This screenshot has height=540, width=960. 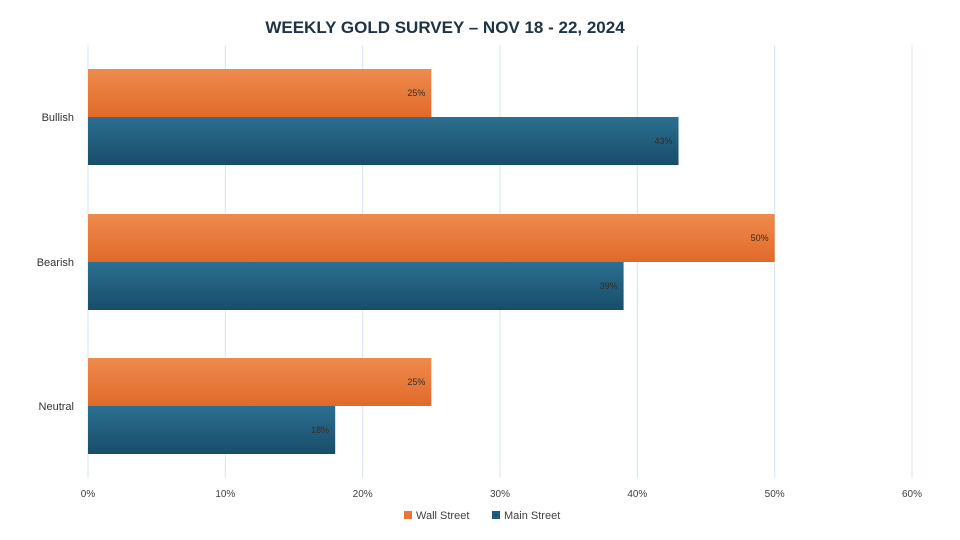 What do you see at coordinates (56, 407) in the screenshot?
I see `category-label: Neutral` at bounding box center [56, 407].